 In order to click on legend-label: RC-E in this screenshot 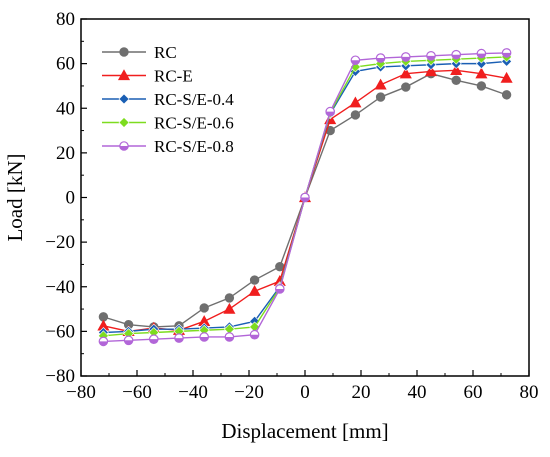, I will do `click(173, 76)`.